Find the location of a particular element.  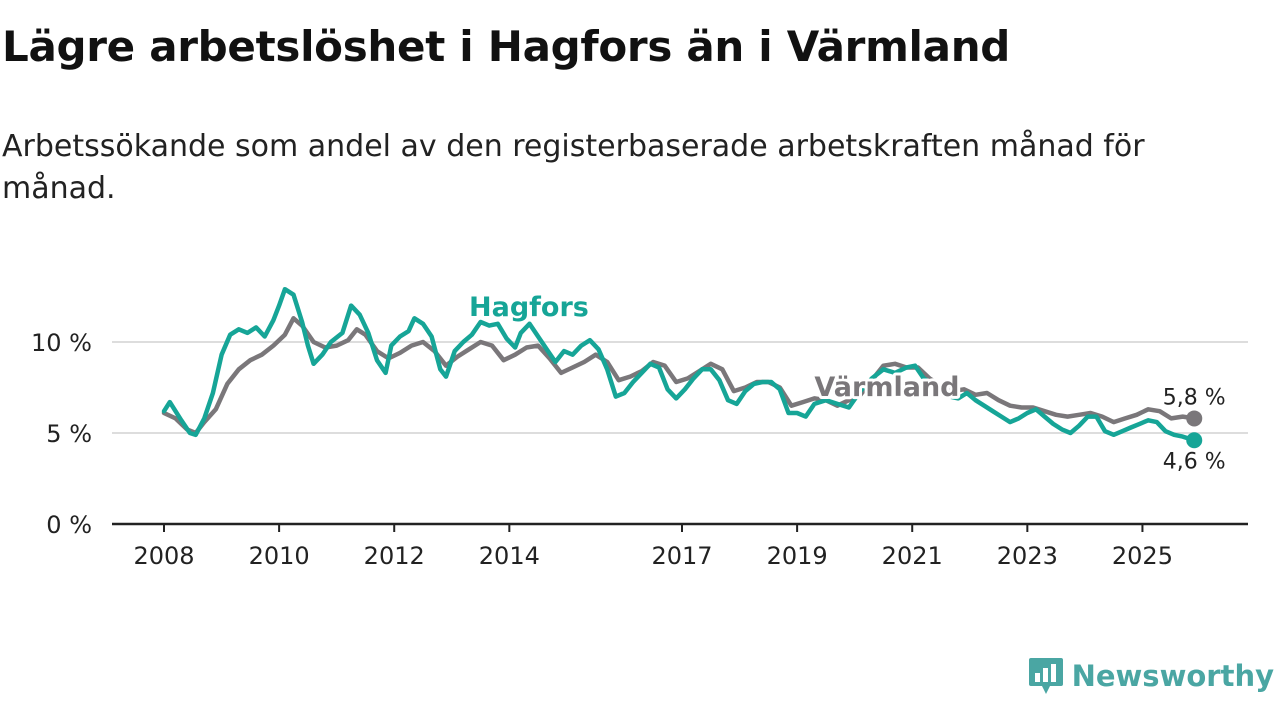

x-tick-label: 2010 is located at coordinates (279, 556).